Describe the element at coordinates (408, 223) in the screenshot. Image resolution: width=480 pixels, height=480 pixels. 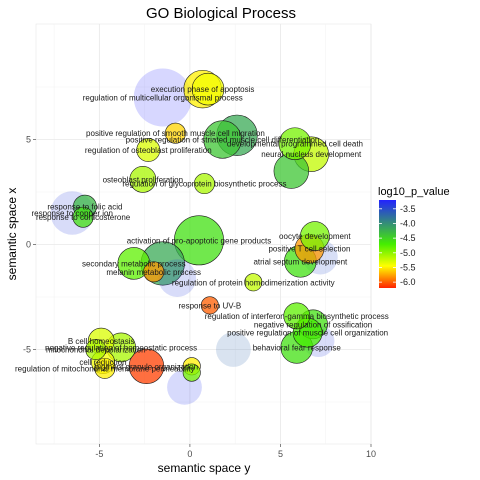
I see `legend-tick-label: -4.0` at that location.